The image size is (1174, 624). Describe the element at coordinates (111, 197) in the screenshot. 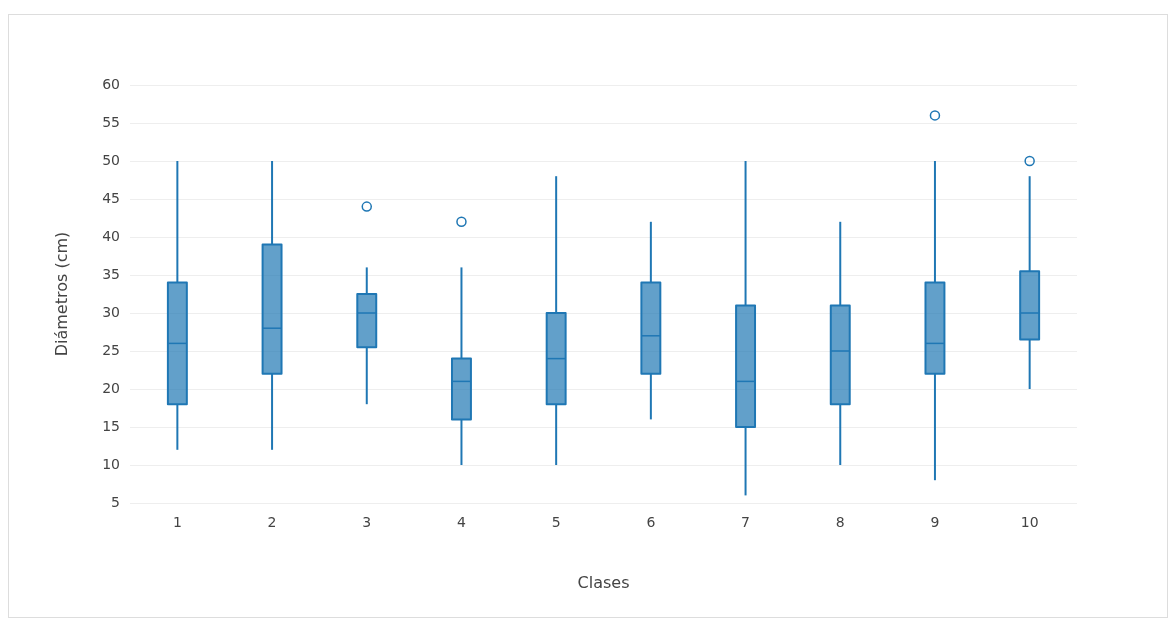

I see `y-tick-label: 45` at that location.